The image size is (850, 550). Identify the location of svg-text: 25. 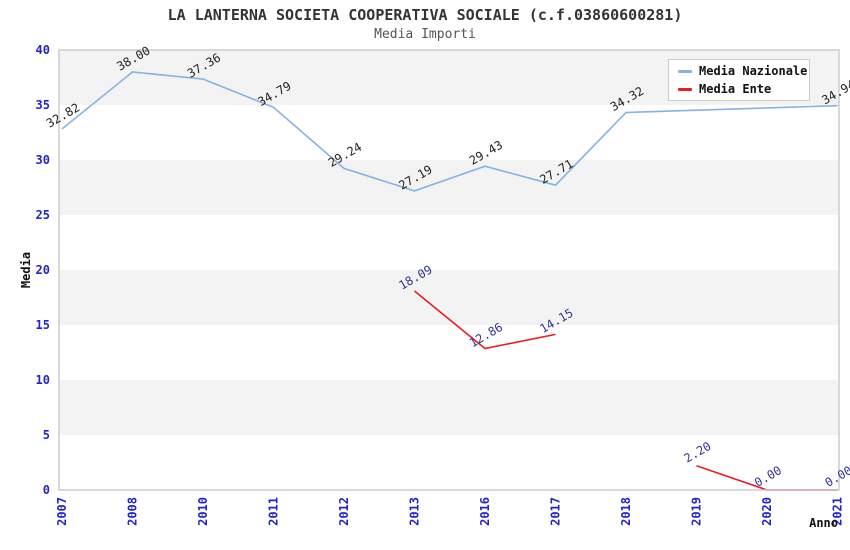
(43, 215).